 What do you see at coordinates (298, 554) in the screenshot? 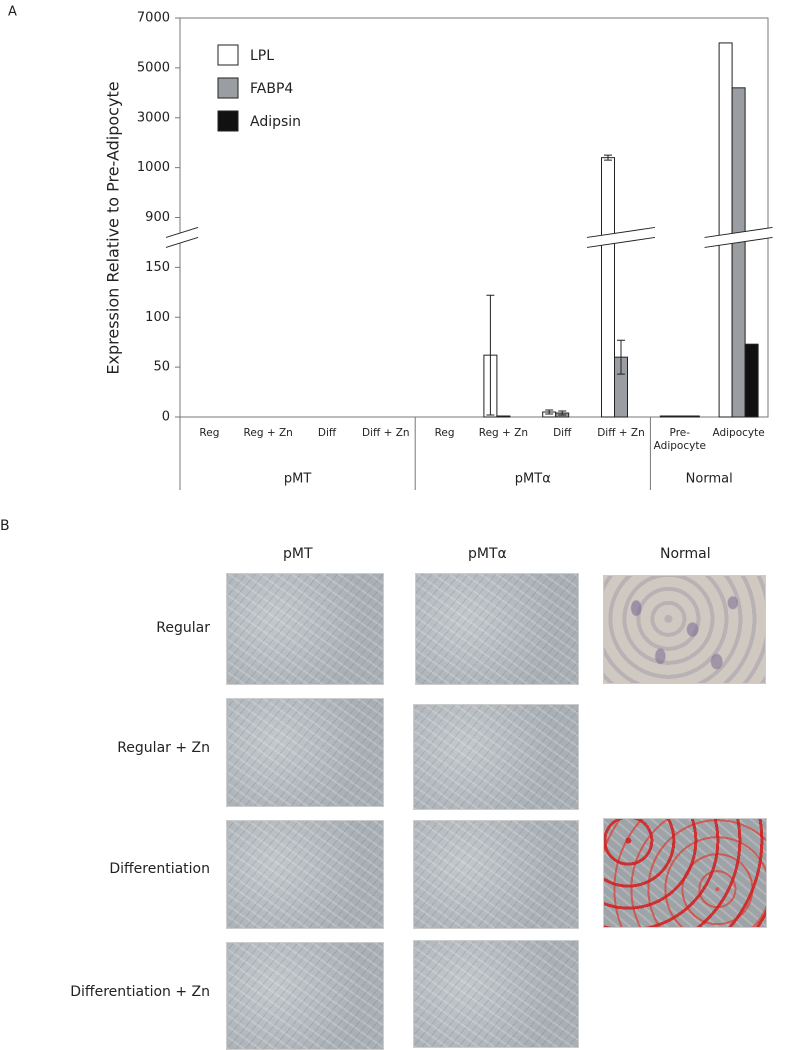
I see `column-label: pMT` at bounding box center [298, 554].